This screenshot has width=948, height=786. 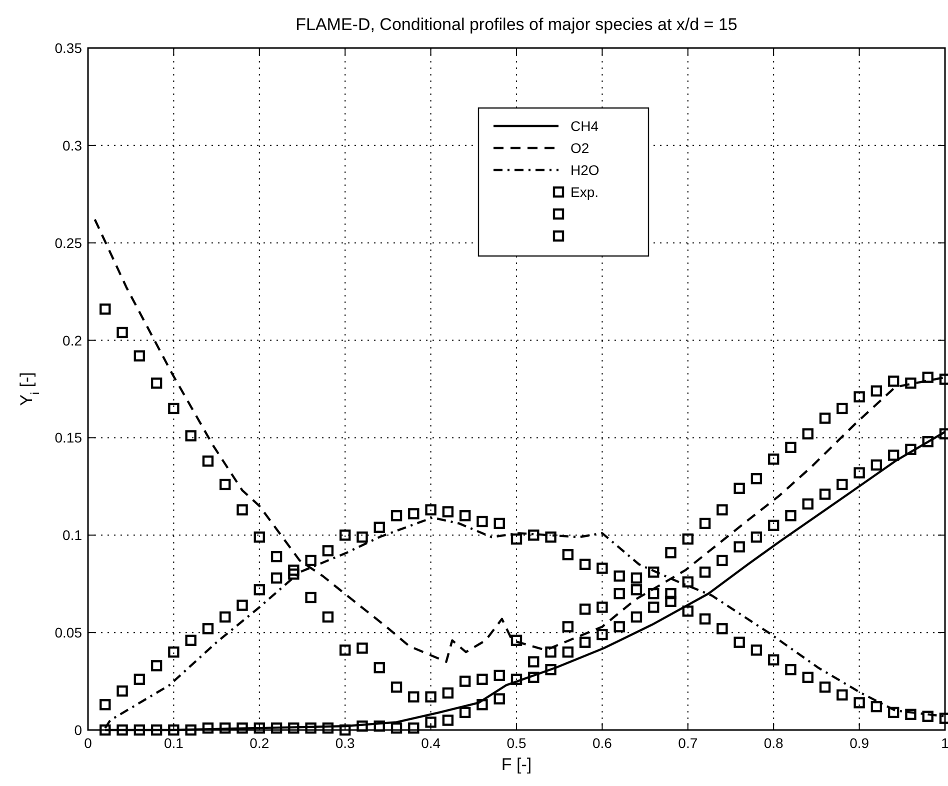 I want to click on x-tick-label: 0.6, so click(x=602, y=743).